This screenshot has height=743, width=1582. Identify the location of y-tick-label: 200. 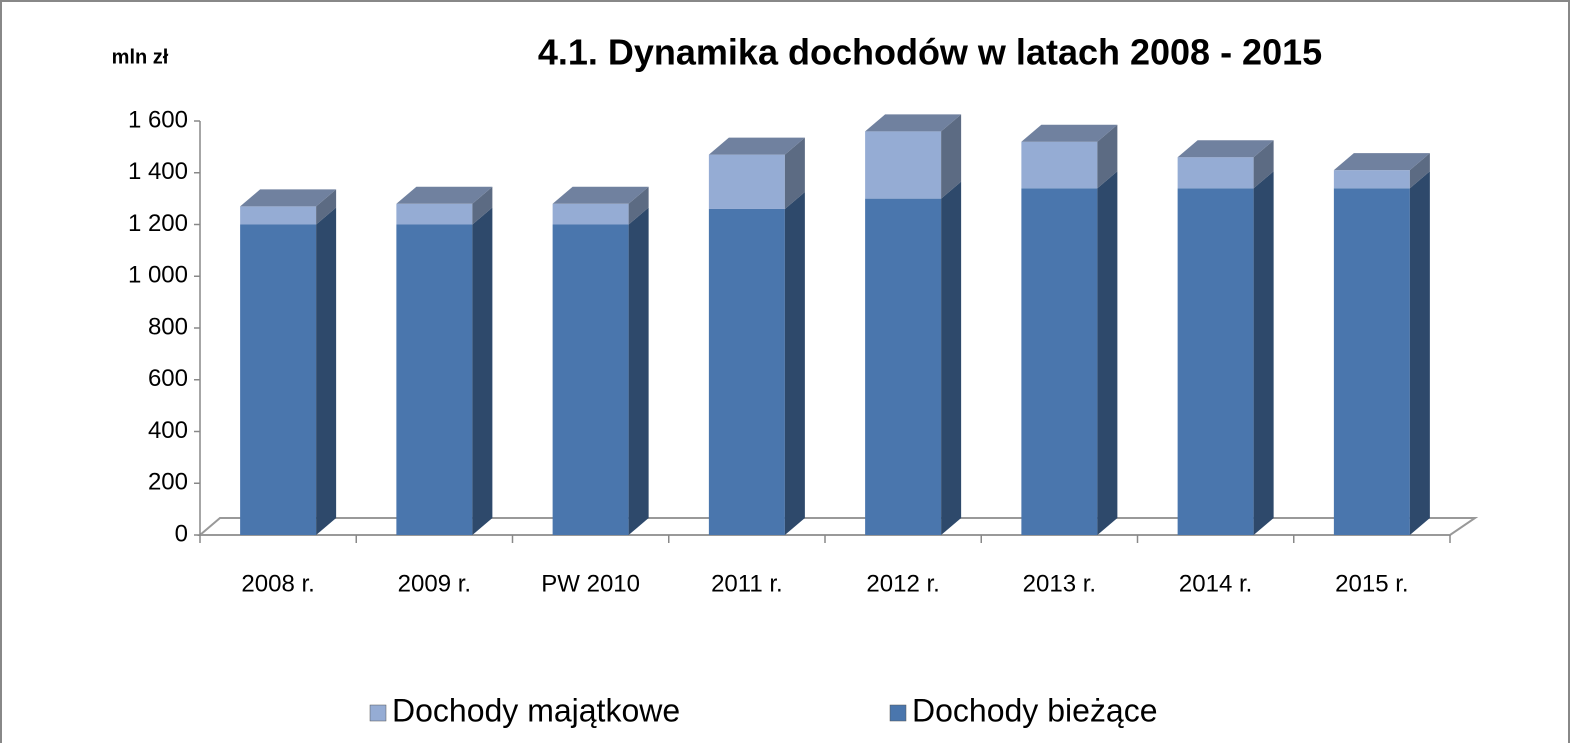
(168, 482).